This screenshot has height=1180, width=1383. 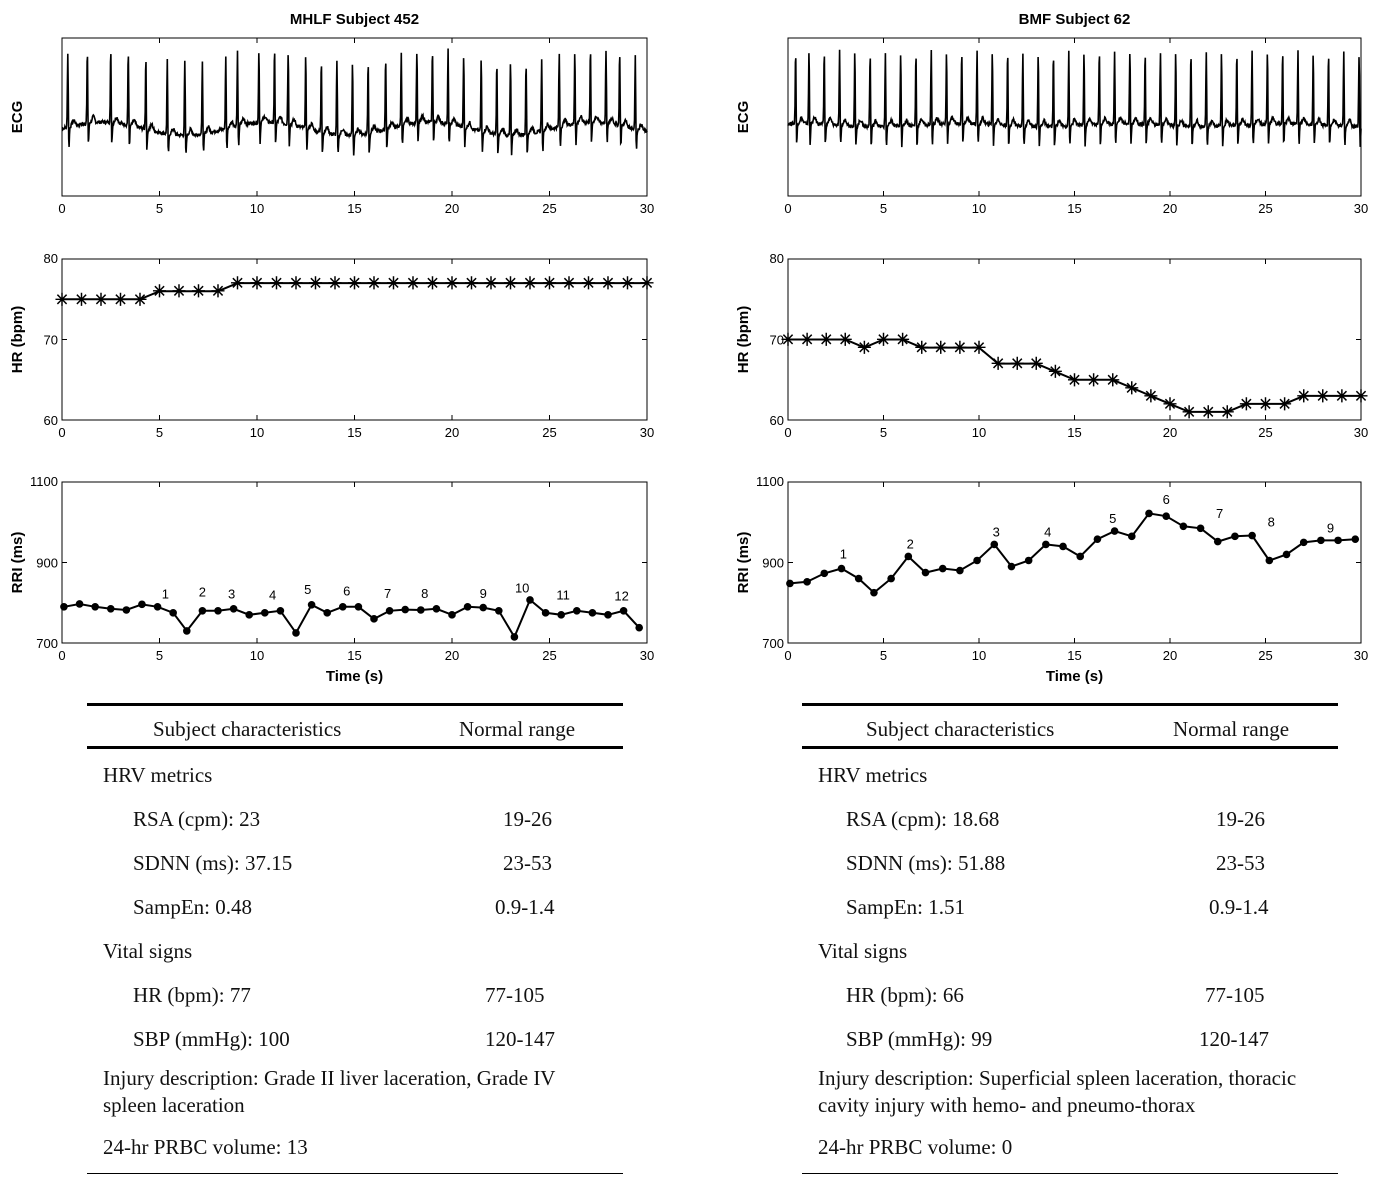 What do you see at coordinates (1074, 98) in the screenshot?
I see `ecg-trace` at bounding box center [1074, 98].